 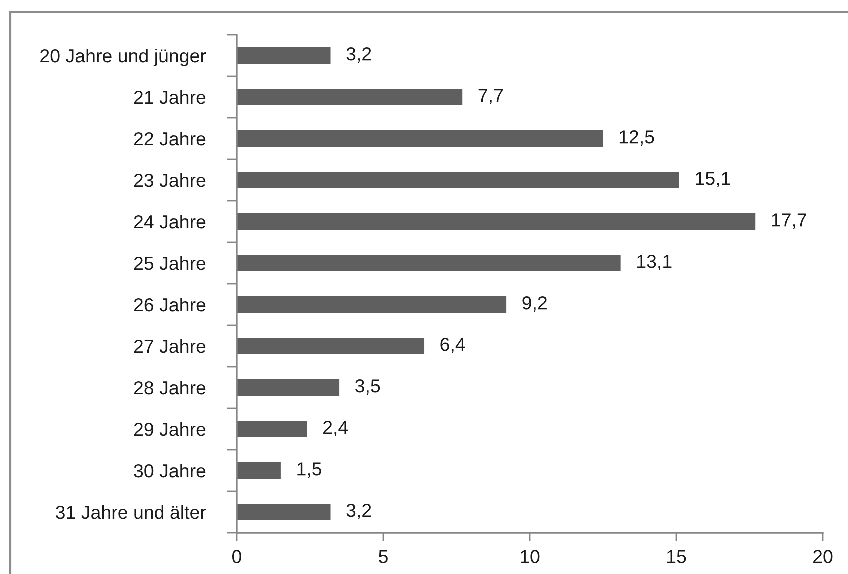 I want to click on y-tick-label: 24 Jahre, so click(x=170, y=221).